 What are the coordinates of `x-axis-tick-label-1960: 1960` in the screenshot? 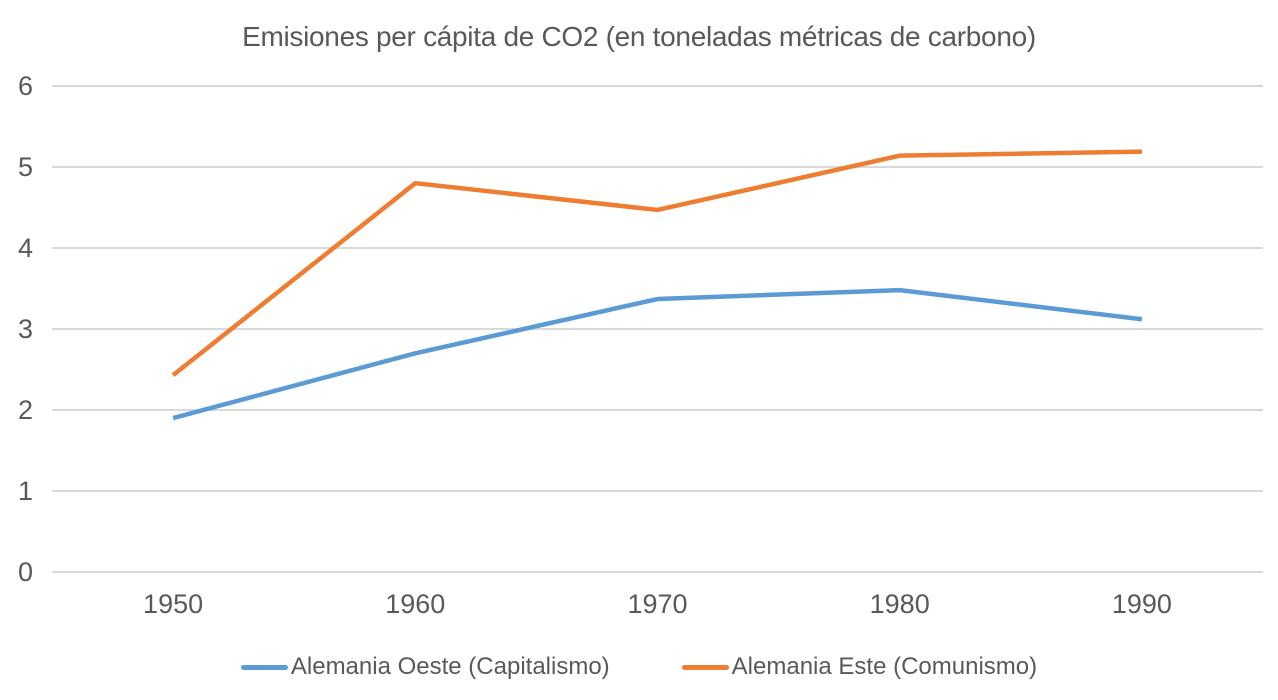 It's located at (415, 604).